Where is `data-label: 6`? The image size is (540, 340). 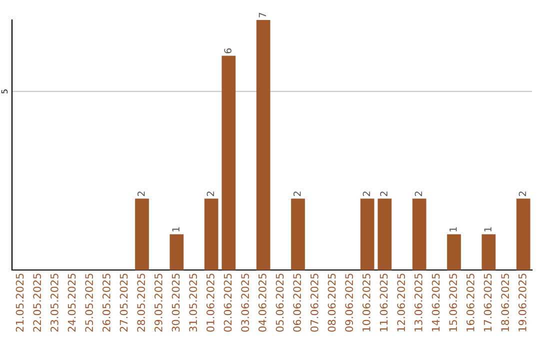
data-label: 6 is located at coordinates (228, 51).